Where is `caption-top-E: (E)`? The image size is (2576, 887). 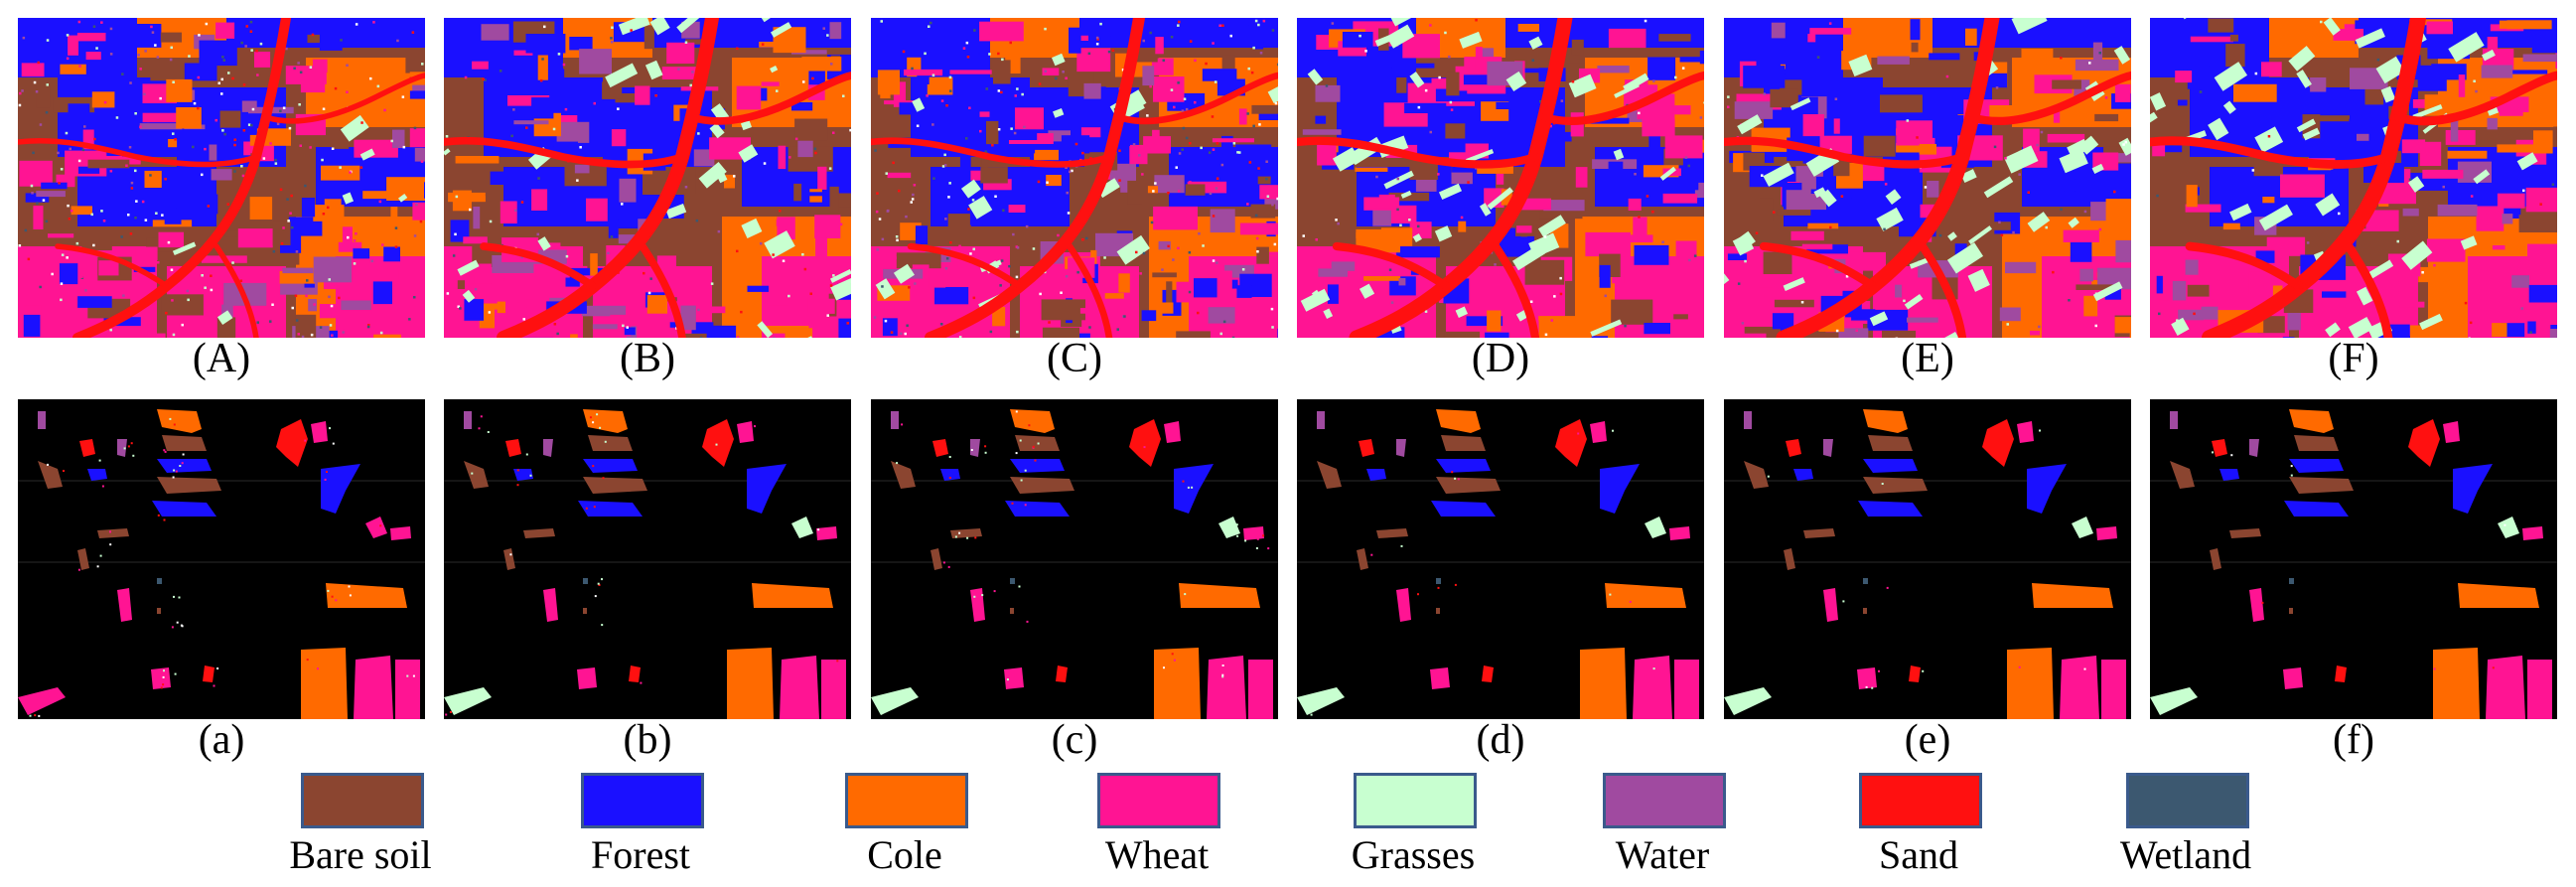
caption-top-E: (E) is located at coordinates (1928, 358).